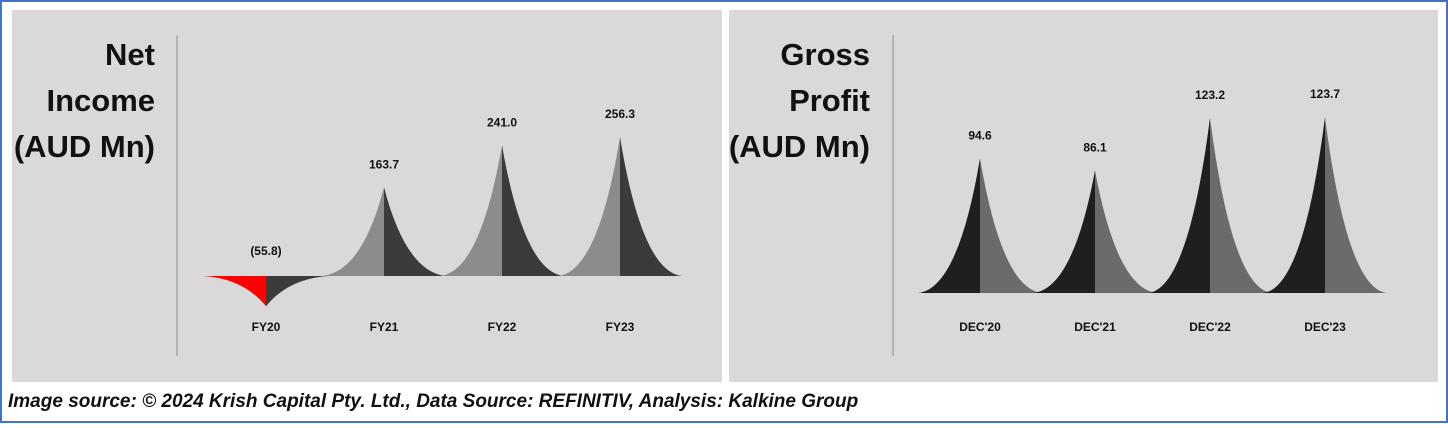  I want to click on chart-title: Profit, so click(829, 100).